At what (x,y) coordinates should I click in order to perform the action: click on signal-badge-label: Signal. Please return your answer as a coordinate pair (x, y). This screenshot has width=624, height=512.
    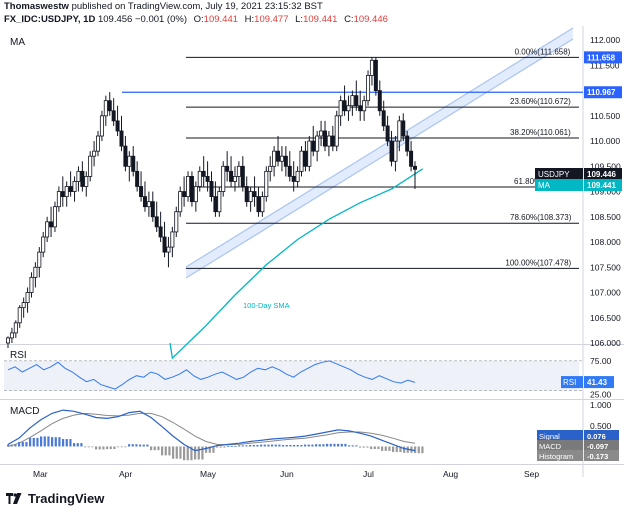
    Looking at the image, I should click on (549, 436).